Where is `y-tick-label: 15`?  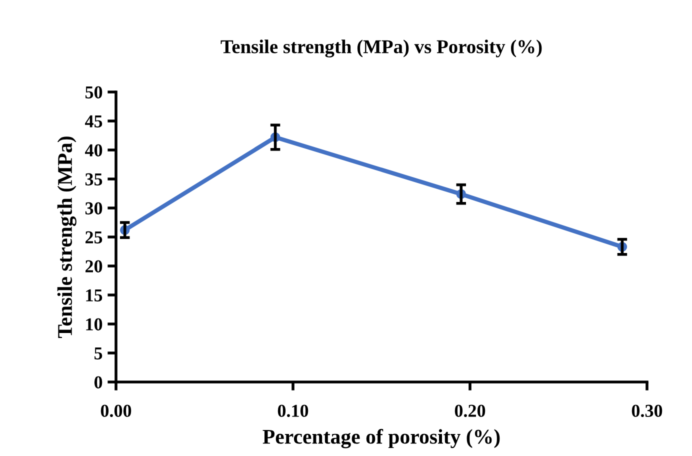
y-tick-label: 15 is located at coordinates (94, 295).